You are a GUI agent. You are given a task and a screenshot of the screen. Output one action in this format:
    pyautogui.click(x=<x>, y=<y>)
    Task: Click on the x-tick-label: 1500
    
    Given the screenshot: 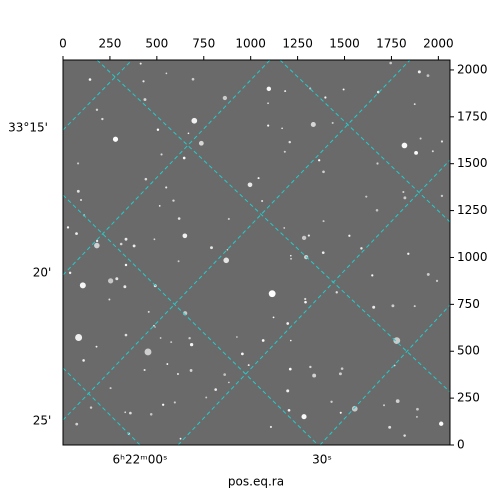 What is the action you would take?
    pyautogui.click(x=344, y=44)
    